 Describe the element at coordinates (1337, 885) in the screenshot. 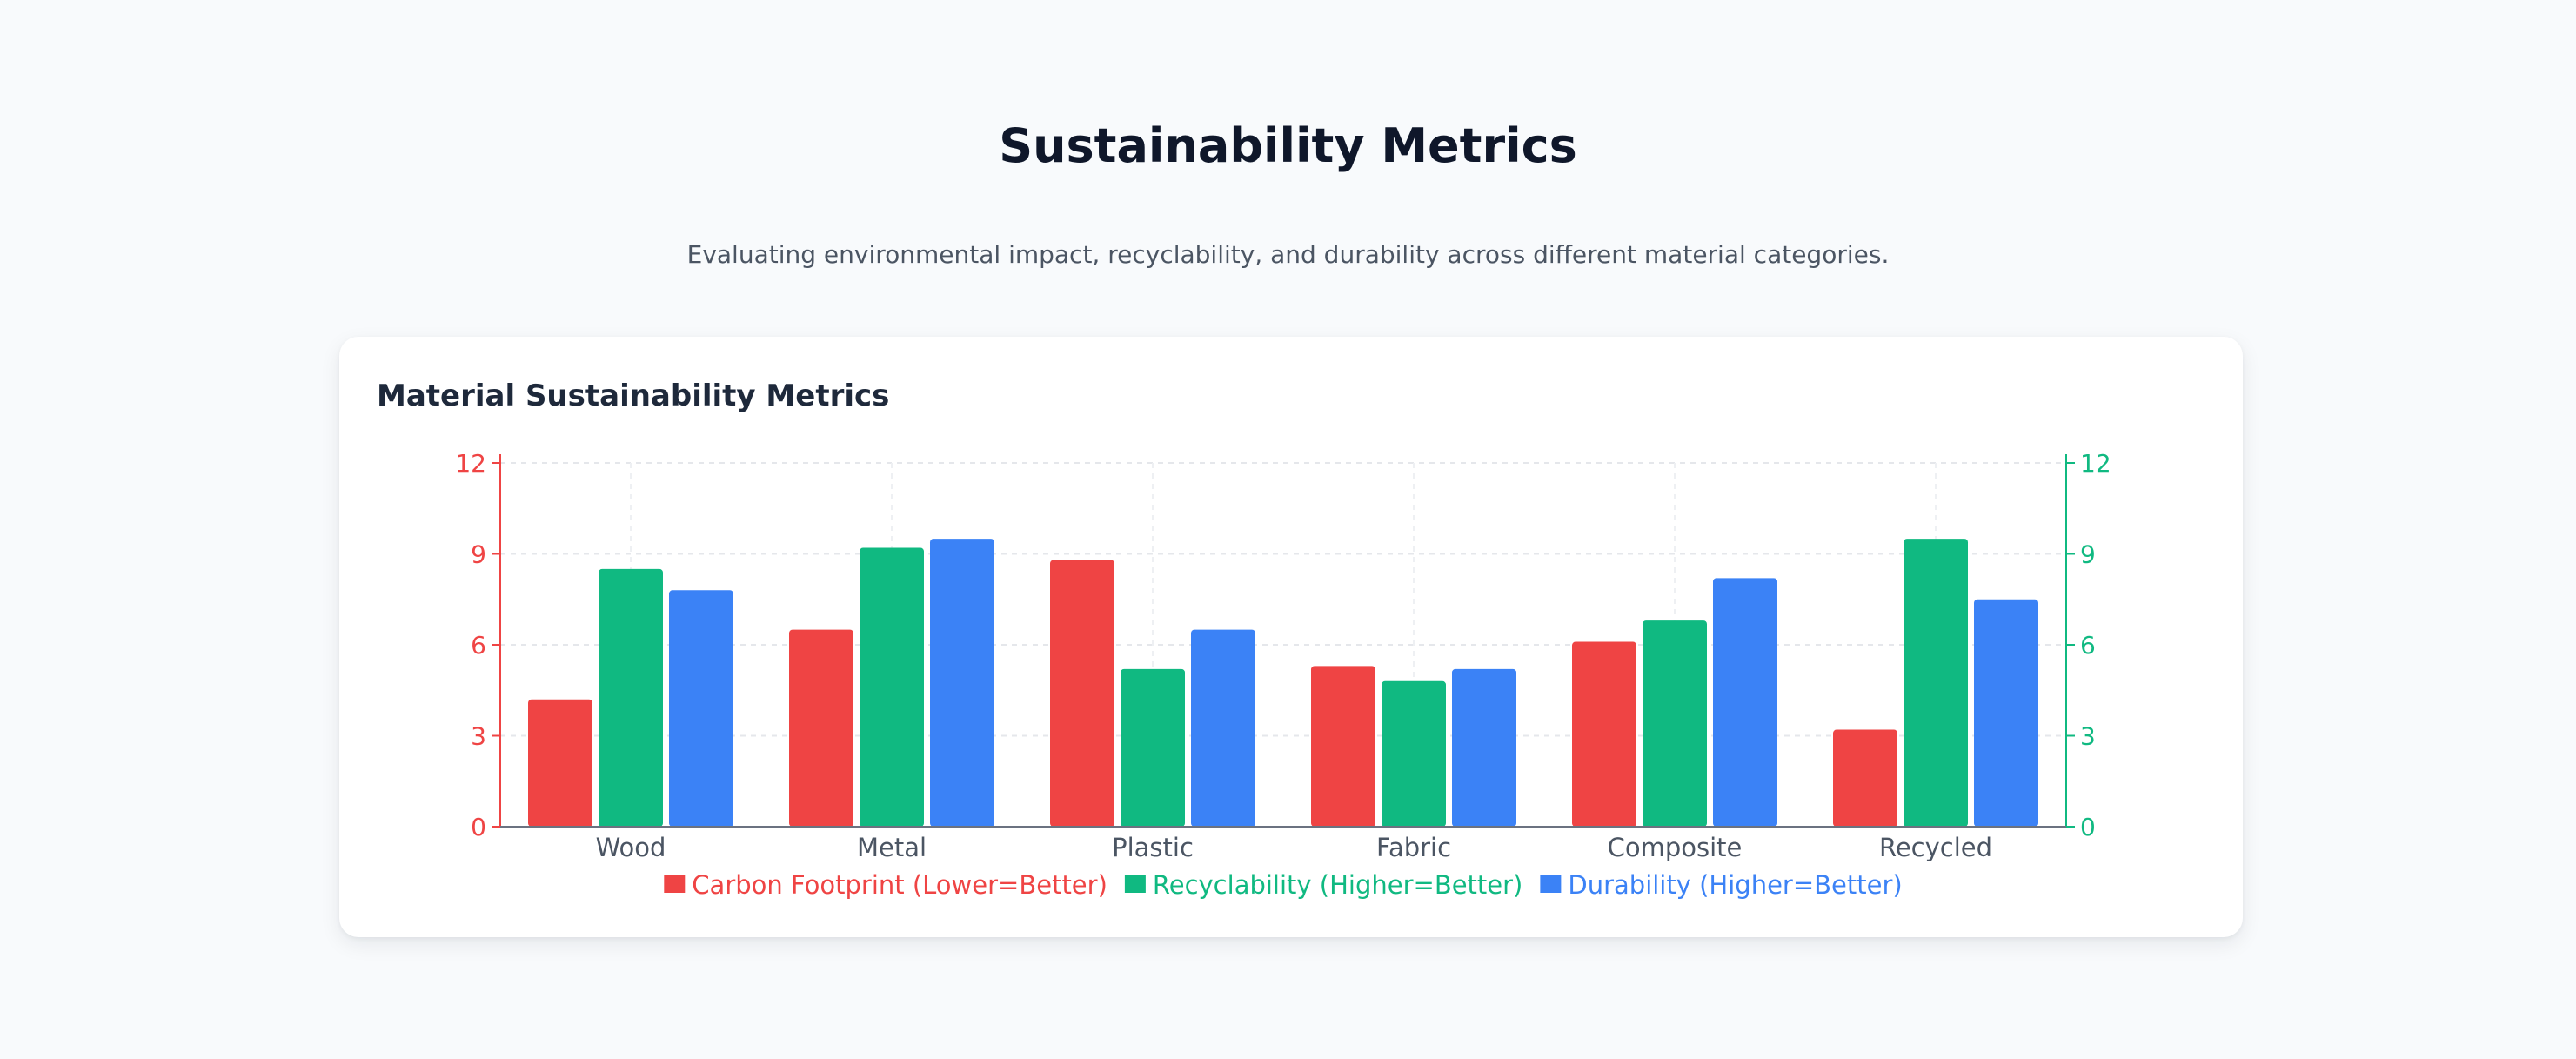

I see `legend-label: Recyclability (Higher=Better)` at that location.